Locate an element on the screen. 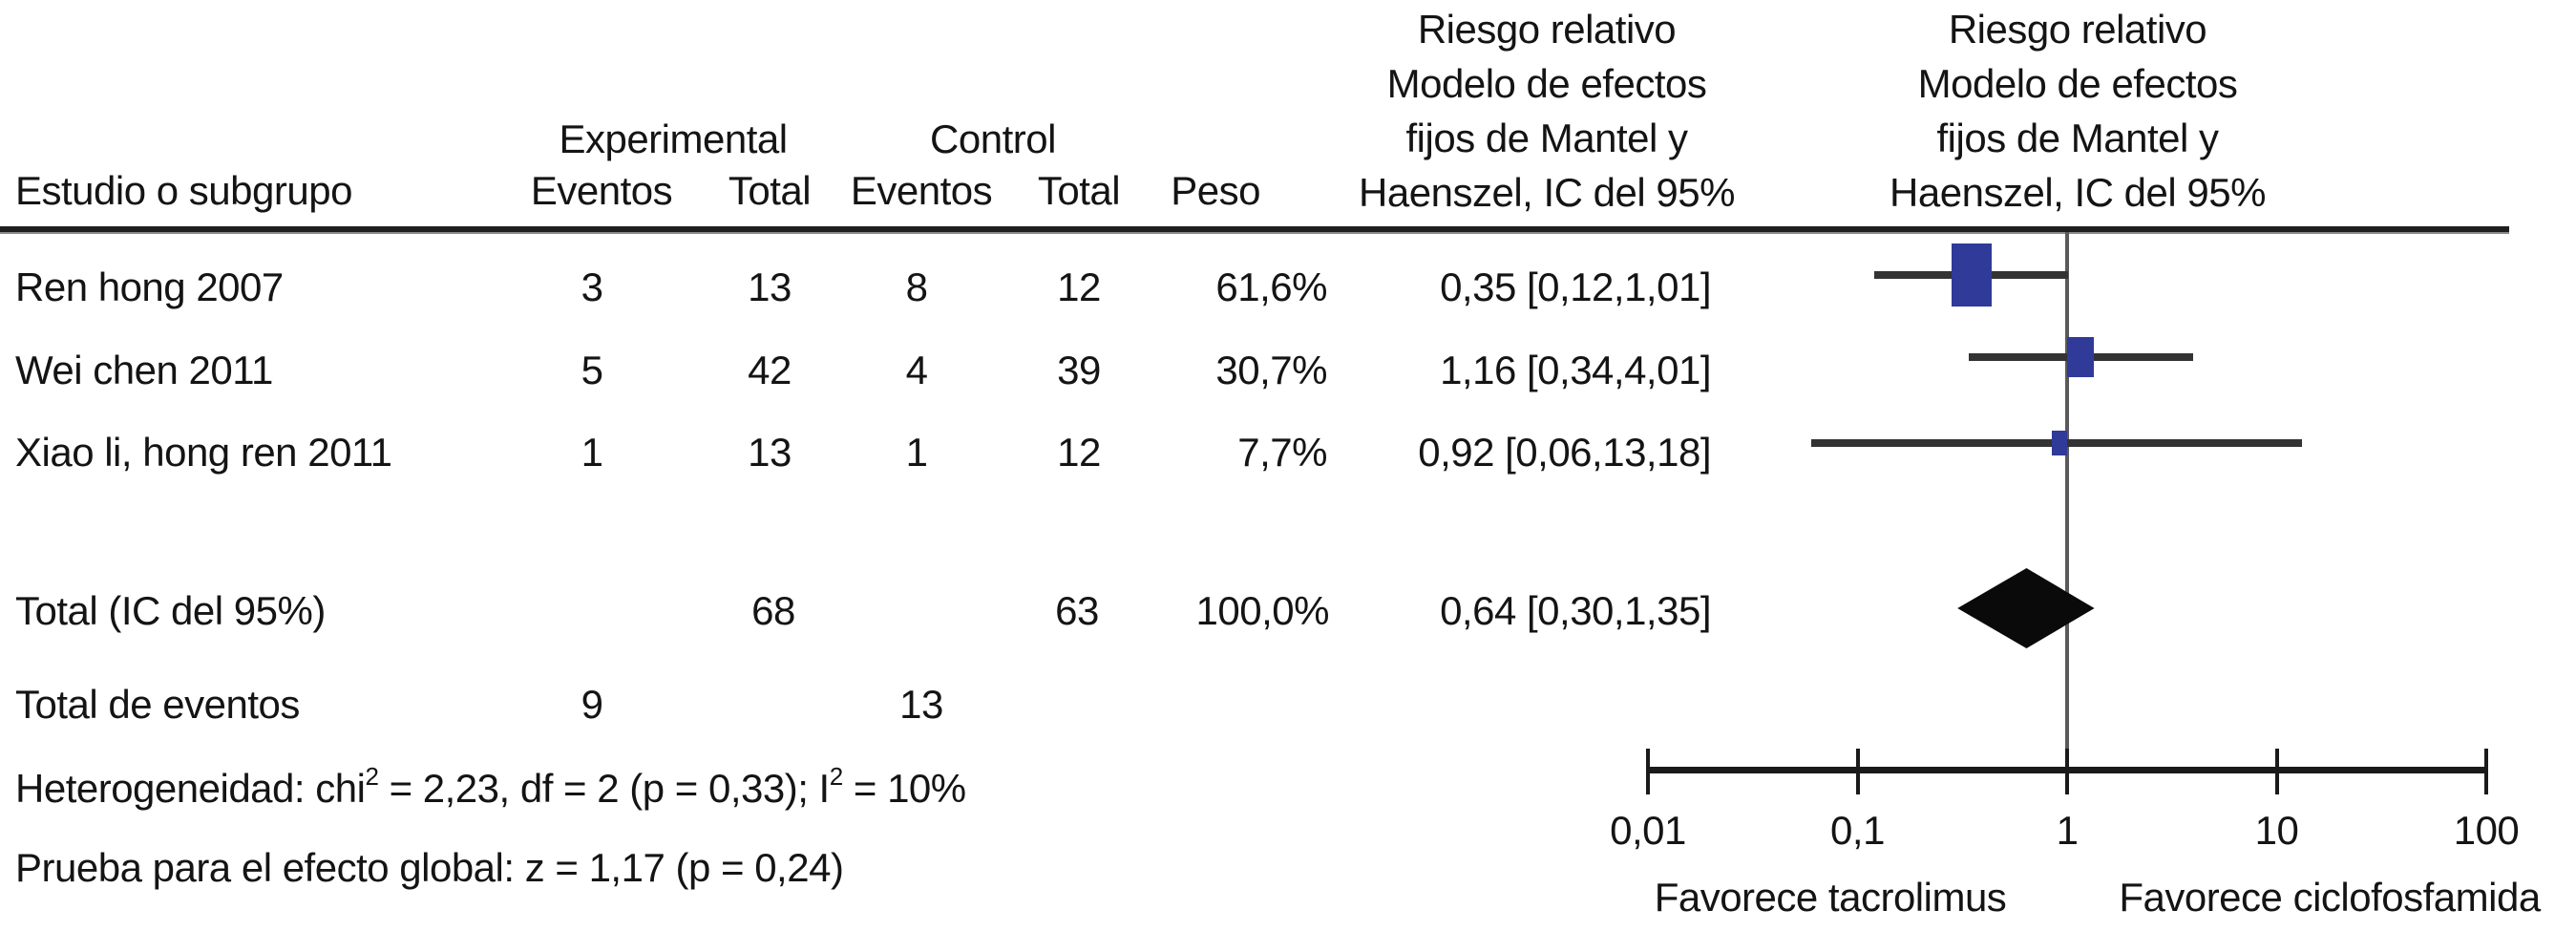  header-divider-rule is located at coordinates (1254, 230).